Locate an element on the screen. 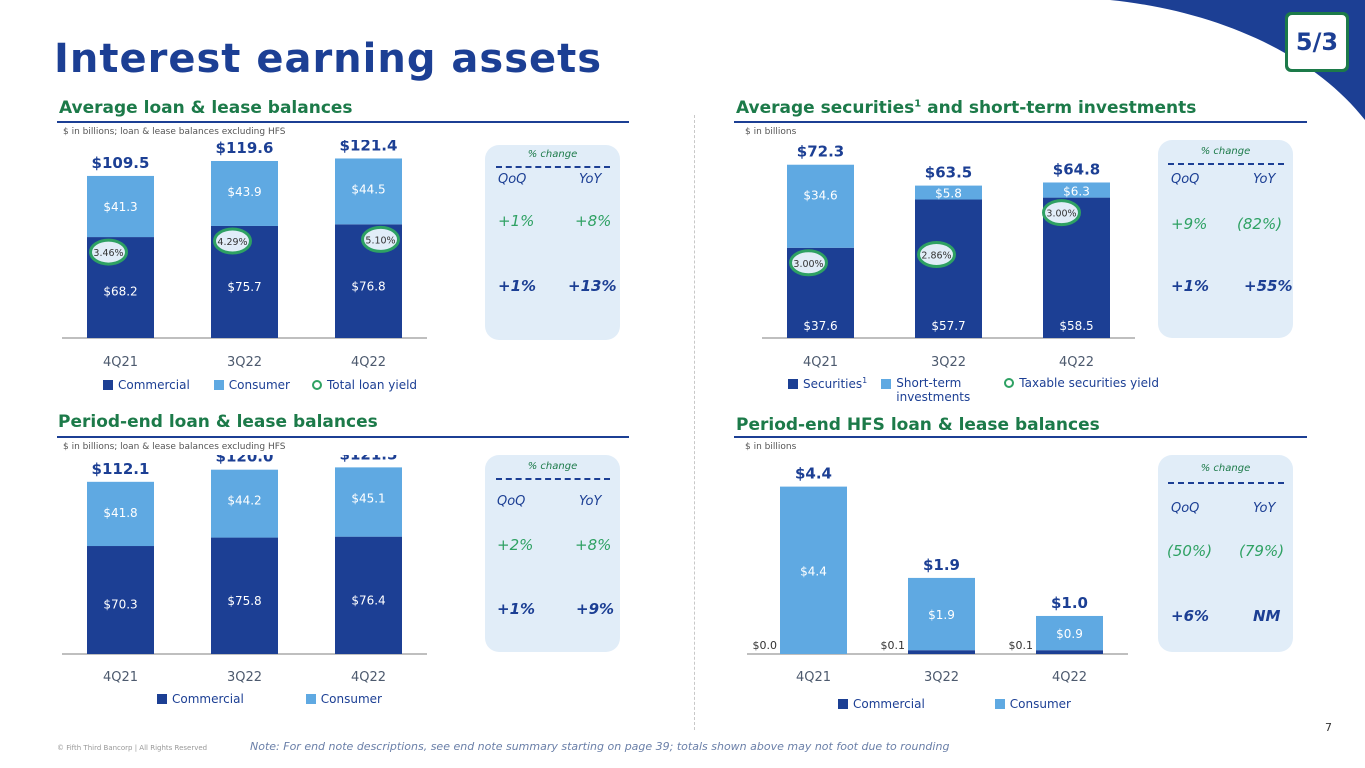  p4-title: Period-end HFS loan & lease balances is located at coordinates (918, 425).